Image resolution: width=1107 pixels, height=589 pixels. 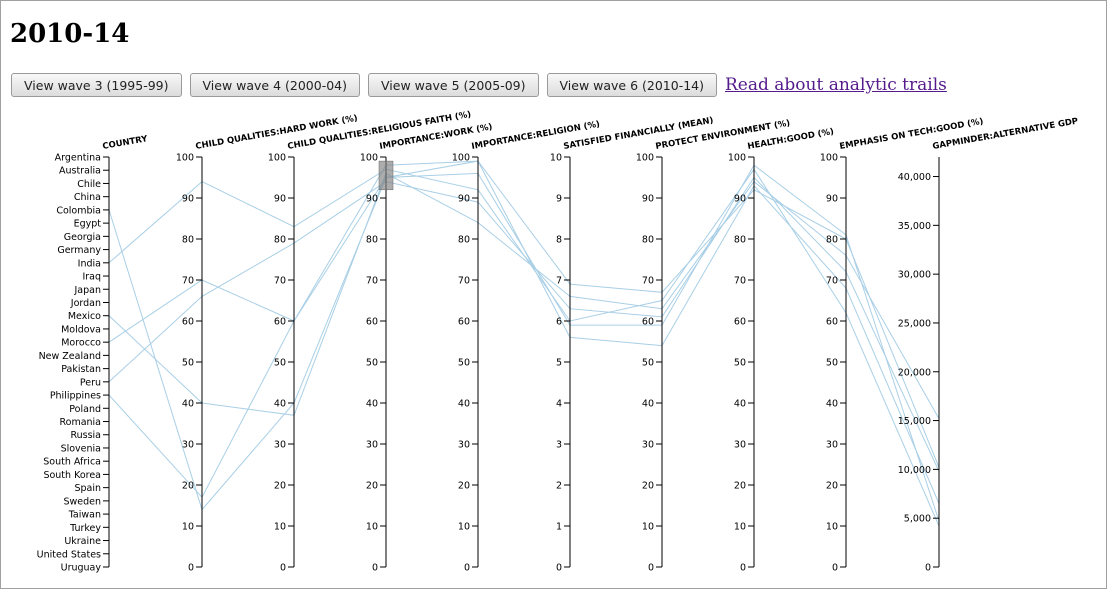 I want to click on tick-label: 35,000, so click(x=914, y=226).